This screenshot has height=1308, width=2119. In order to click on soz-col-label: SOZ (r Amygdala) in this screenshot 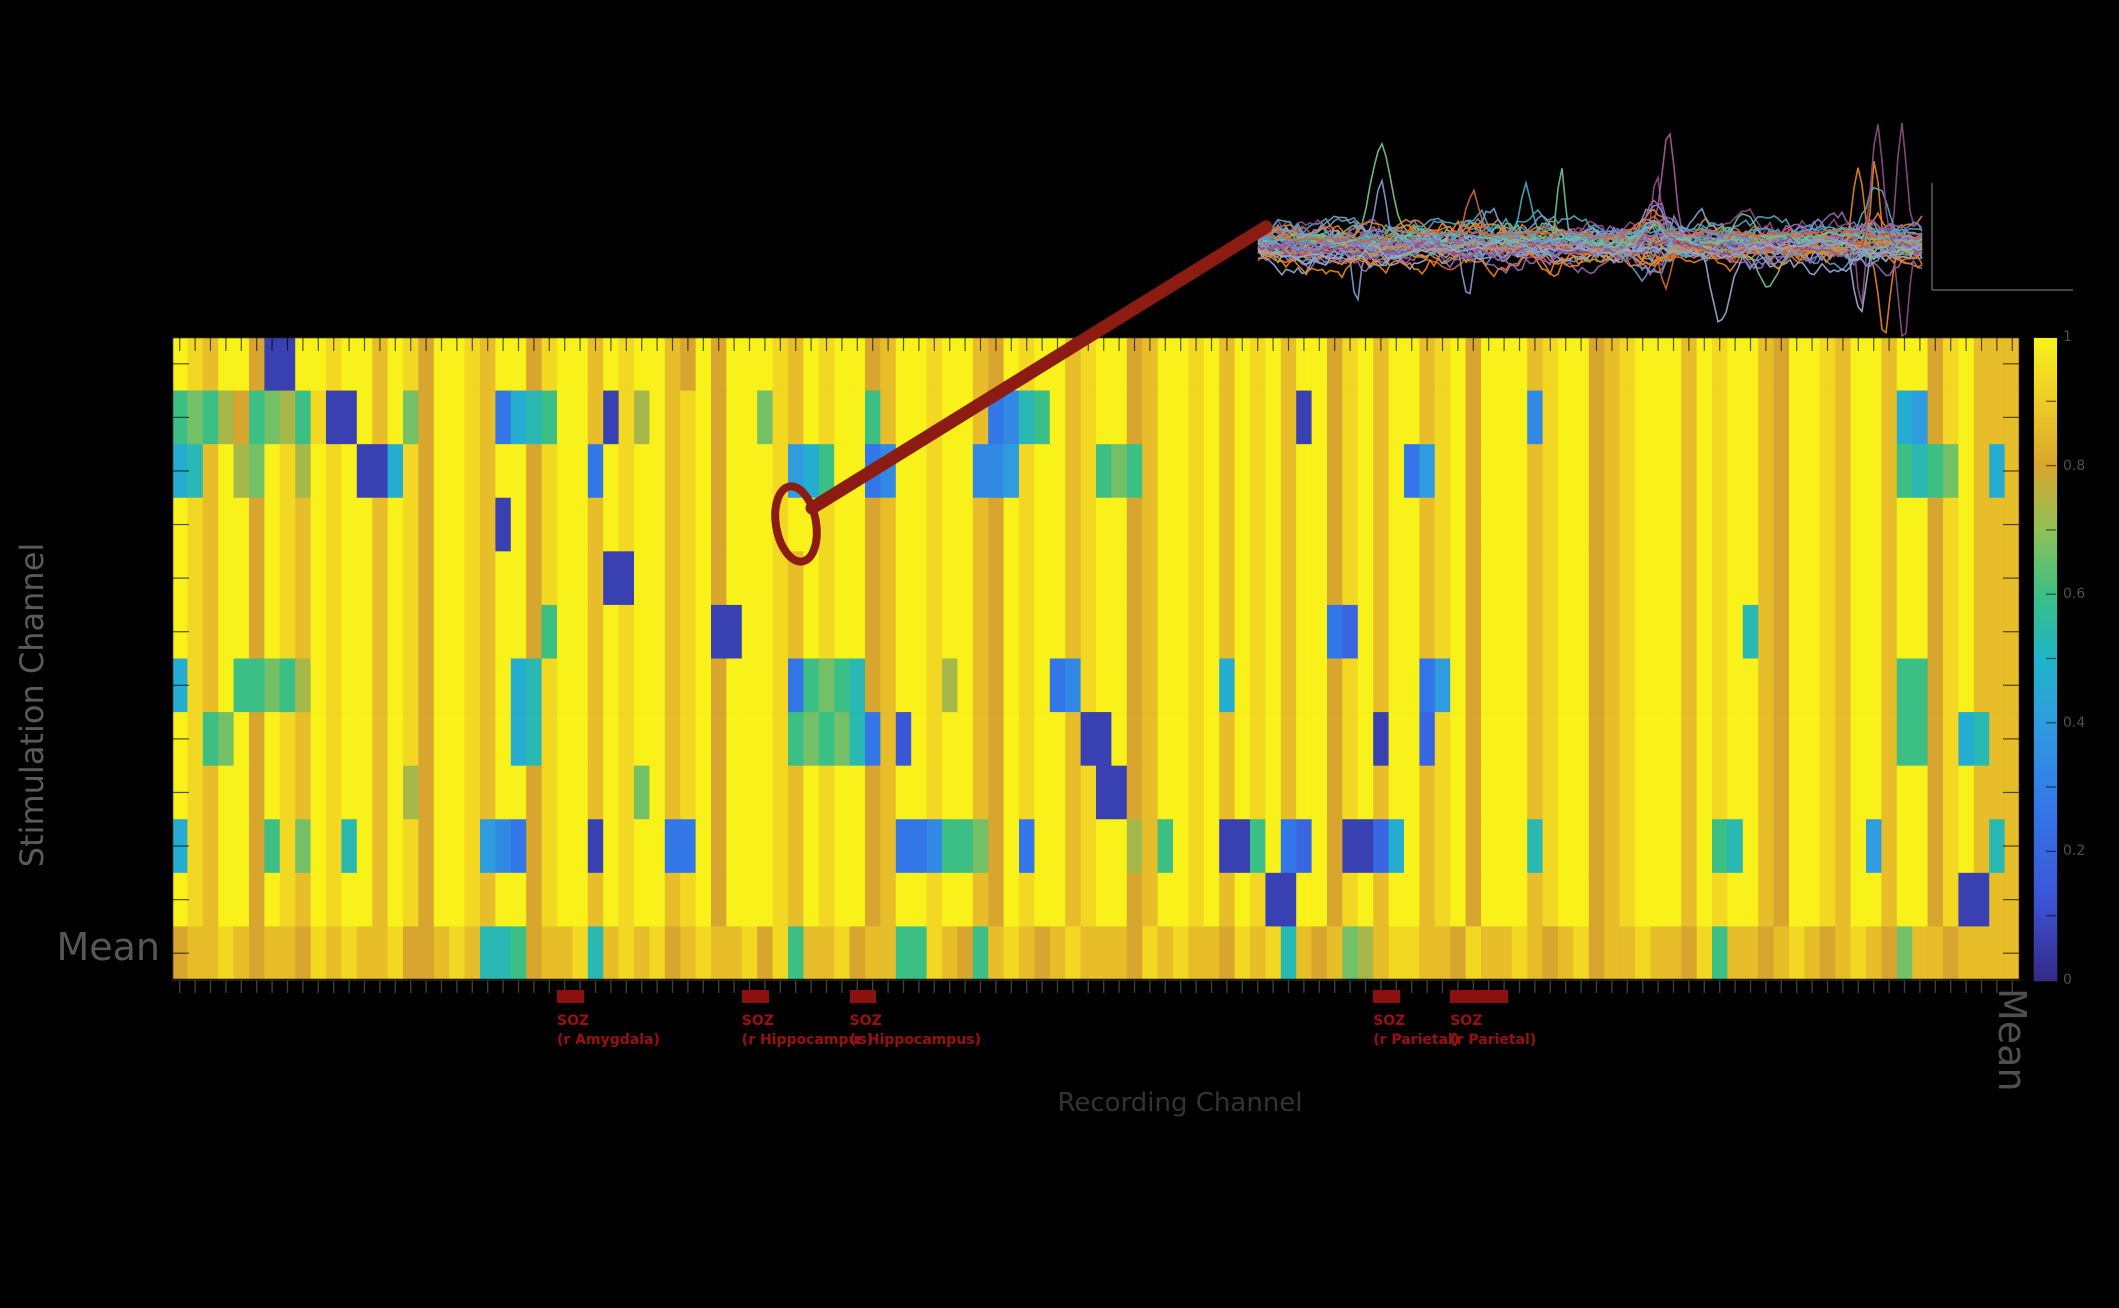, I will do `click(608, 1030)`.